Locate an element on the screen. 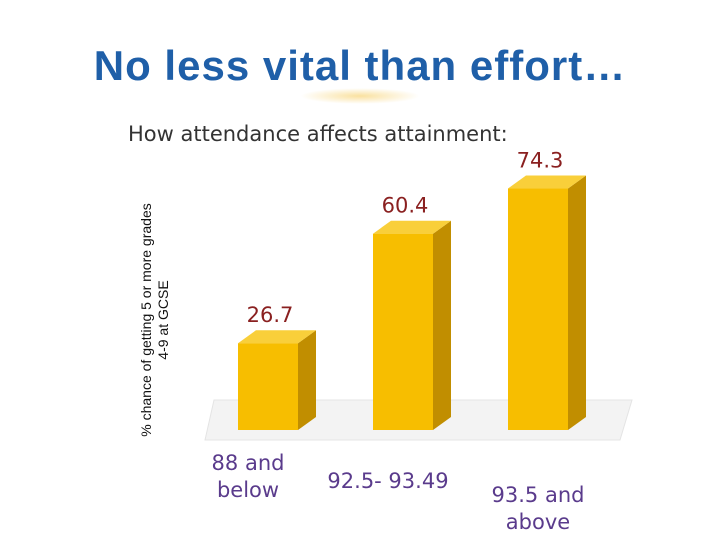 The height and width of the screenshot is (540, 720). value-label: 26.7 is located at coordinates (270, 315).